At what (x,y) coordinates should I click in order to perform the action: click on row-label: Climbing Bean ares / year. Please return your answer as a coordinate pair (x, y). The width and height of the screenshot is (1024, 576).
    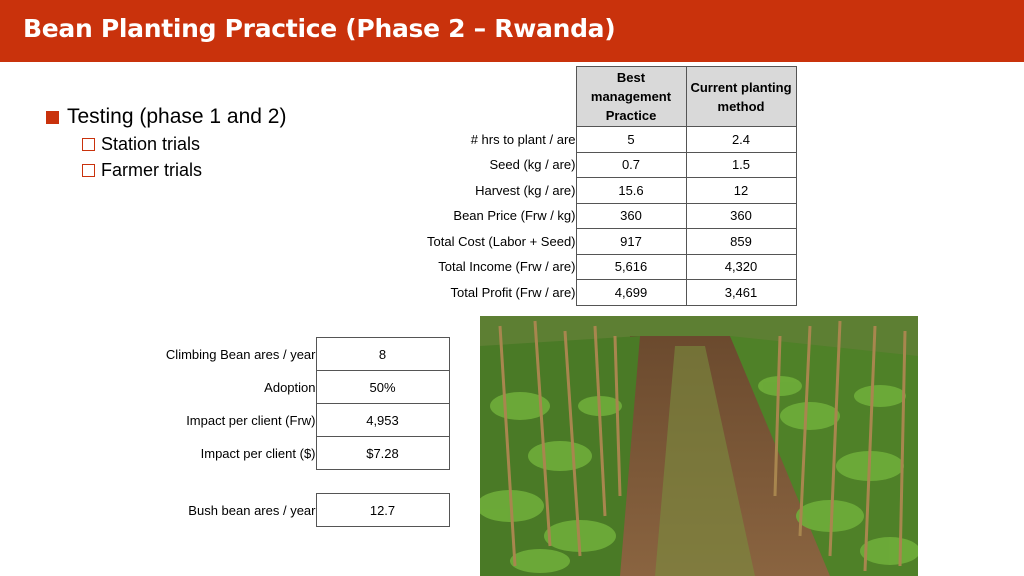
    Looking at the image, I should click on (240, 354).